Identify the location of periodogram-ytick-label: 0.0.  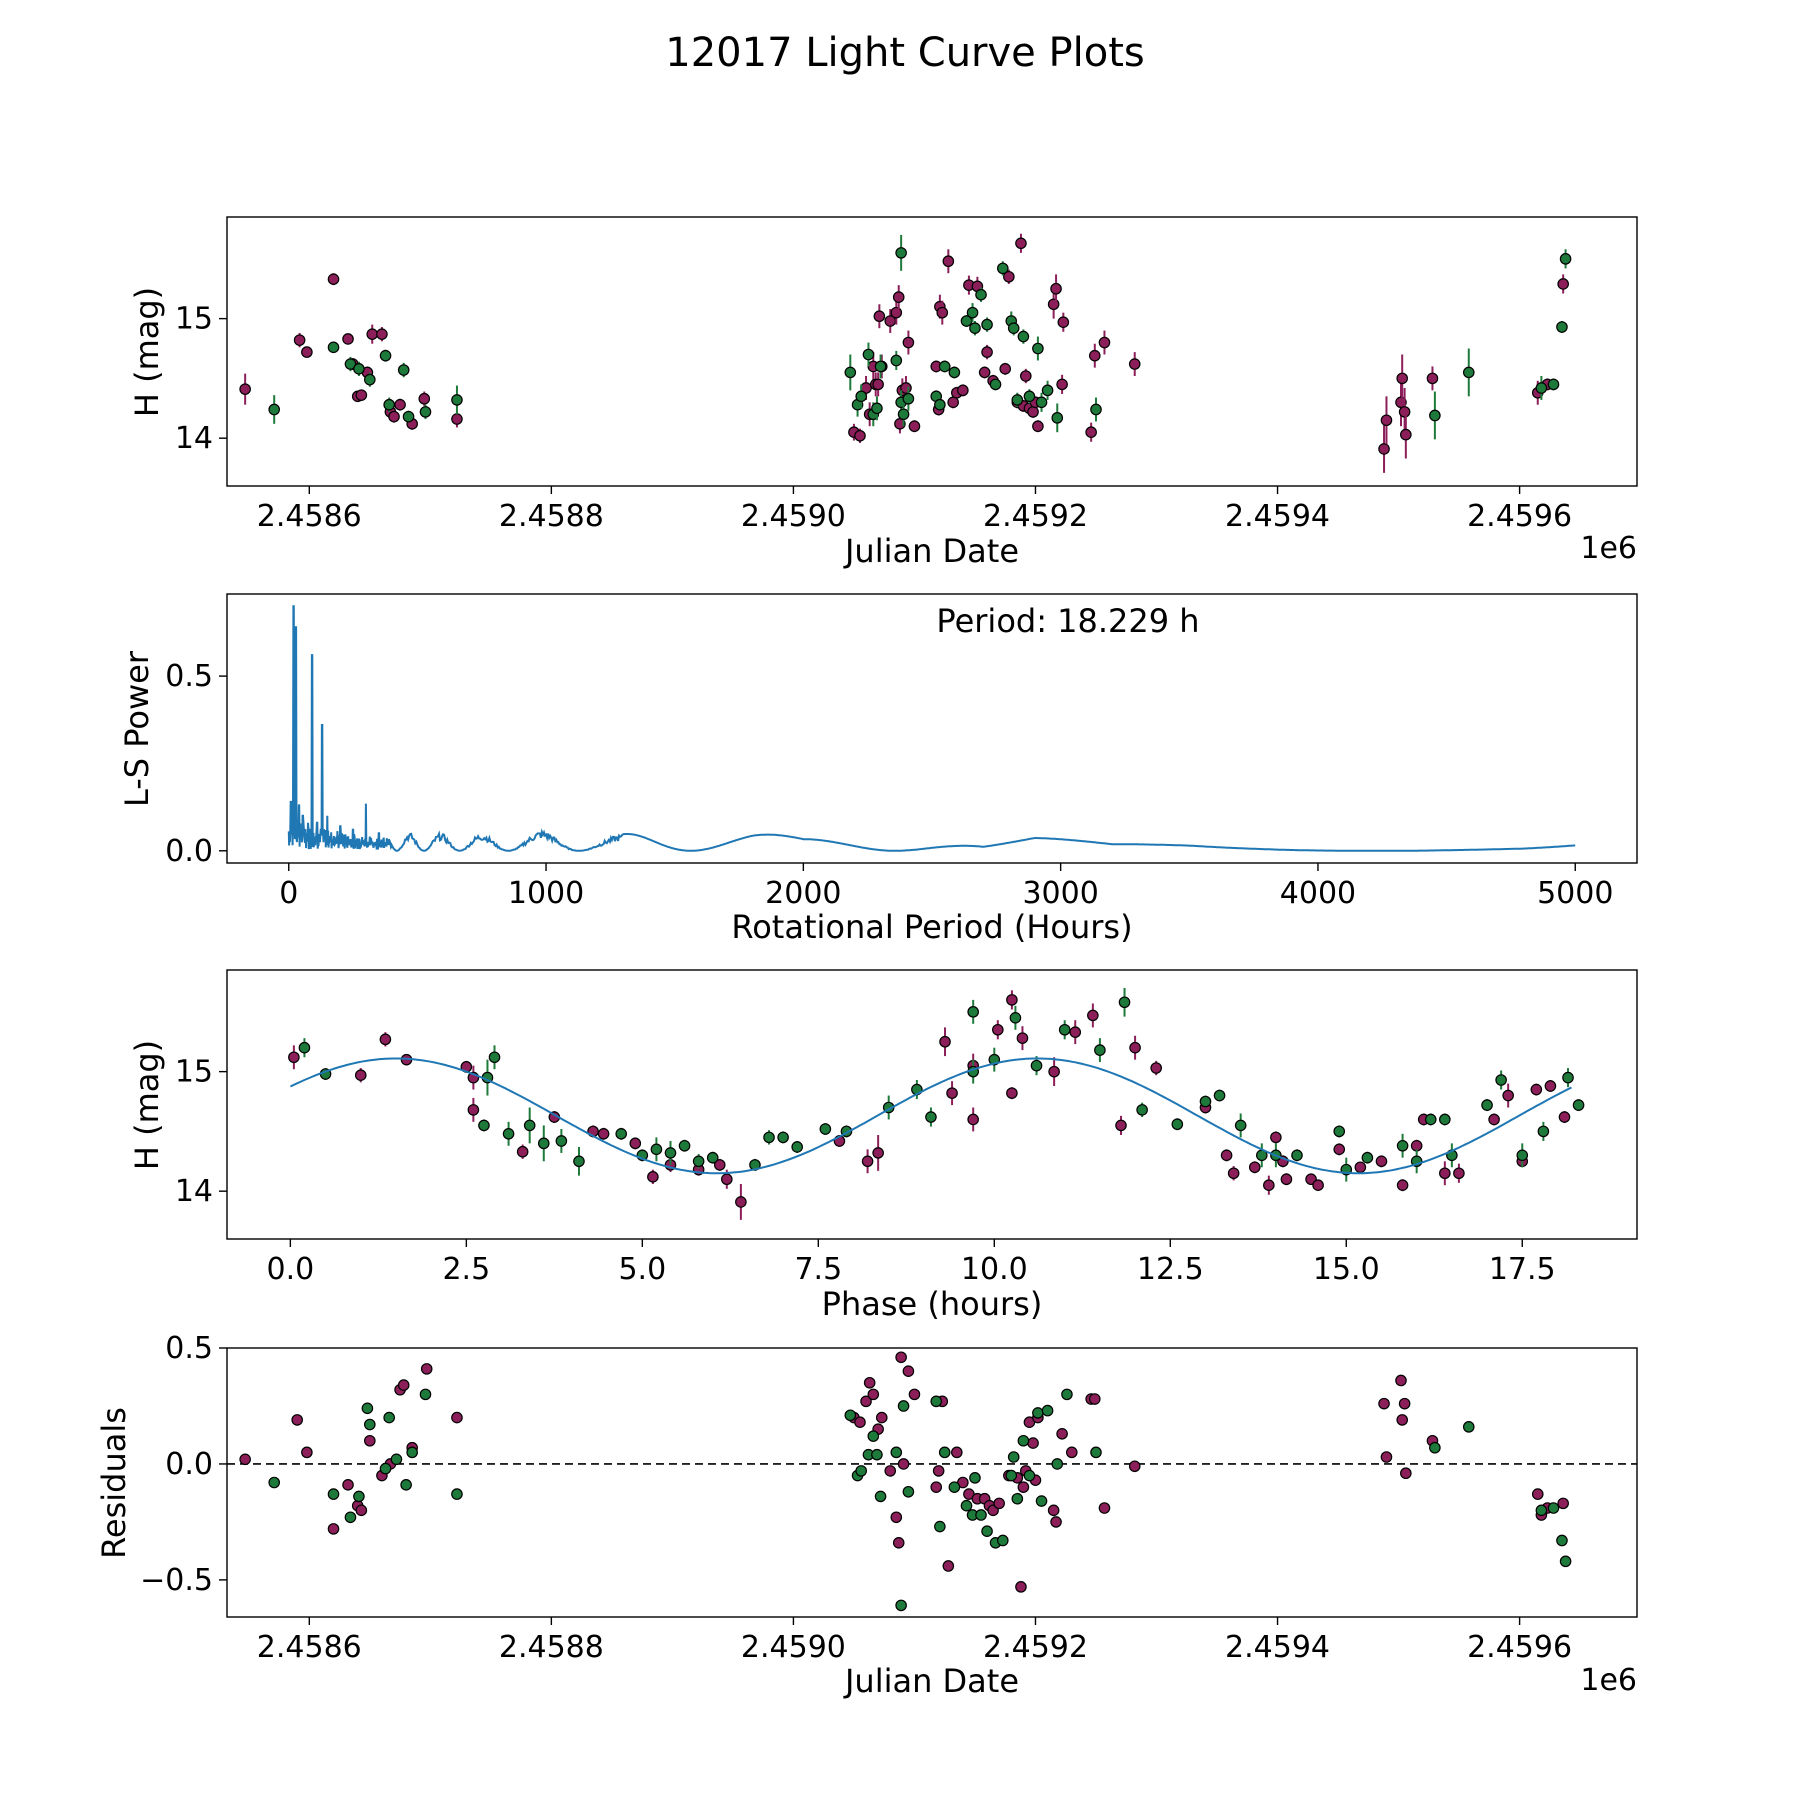
(189, 851).